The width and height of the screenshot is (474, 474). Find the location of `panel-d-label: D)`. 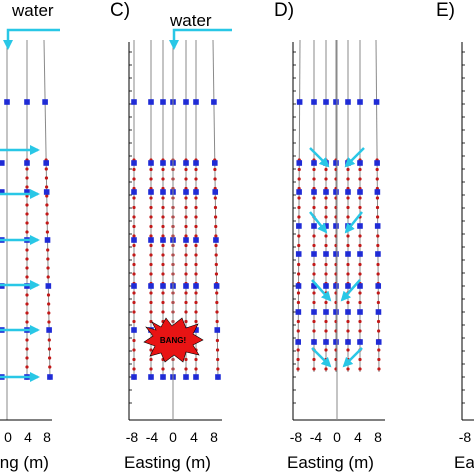

panel-d-label: D) is located at coordinates (284, 10).